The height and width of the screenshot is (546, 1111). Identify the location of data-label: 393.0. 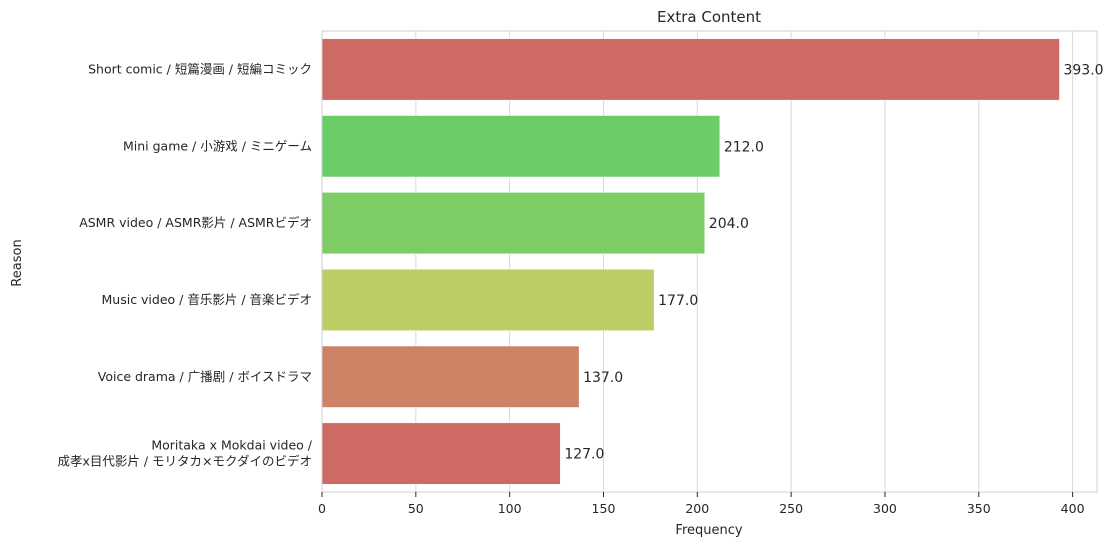
(1083, 70).